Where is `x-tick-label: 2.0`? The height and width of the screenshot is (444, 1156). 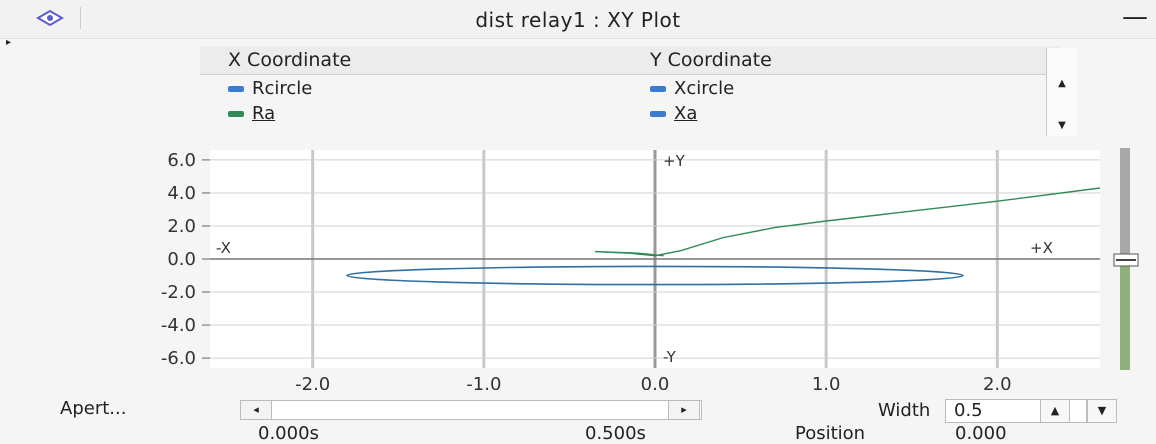 x-tick-label: 2.0 is located at coordinates (997, 382).